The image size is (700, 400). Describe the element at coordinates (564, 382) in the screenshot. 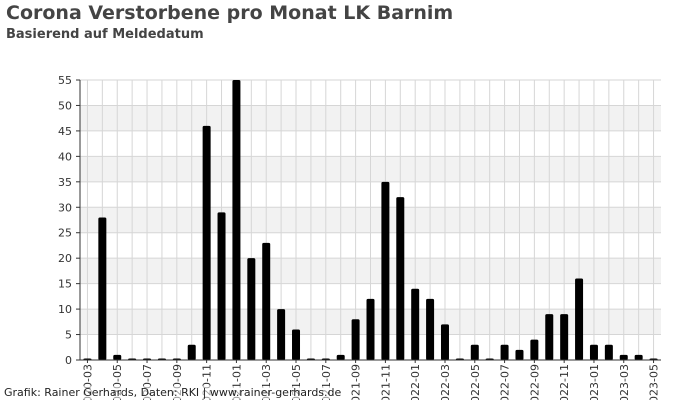

I see `x-tick-label: 2022-11` at that location.